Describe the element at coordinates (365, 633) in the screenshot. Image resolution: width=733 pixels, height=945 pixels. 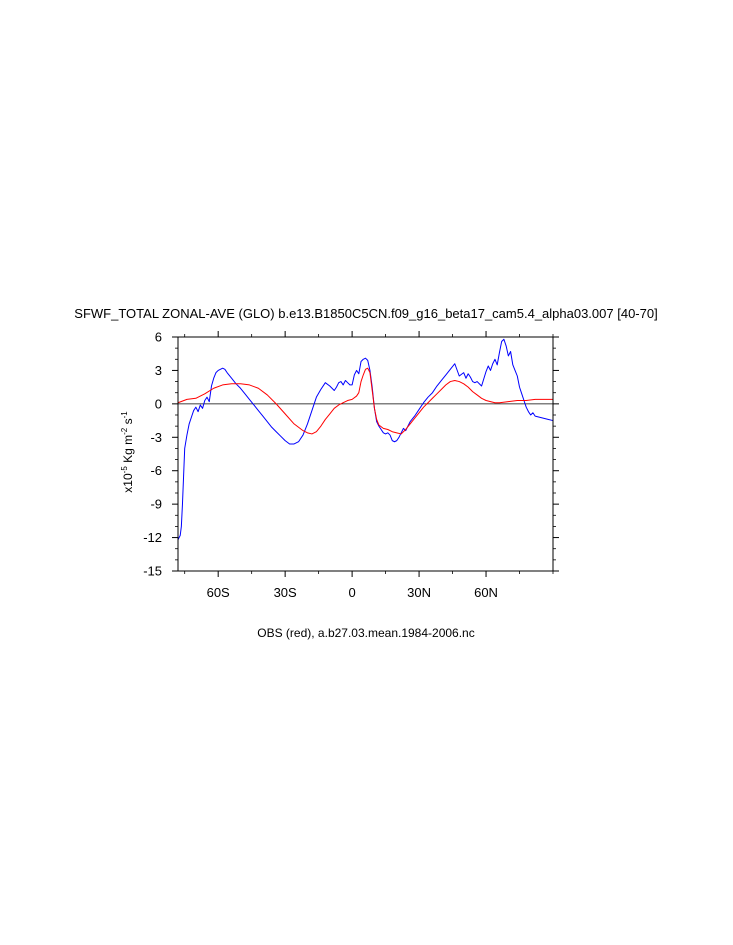
I see `chart-footer: OBS (red), a.b27.03.mean.1984-2006.nc` at that location.